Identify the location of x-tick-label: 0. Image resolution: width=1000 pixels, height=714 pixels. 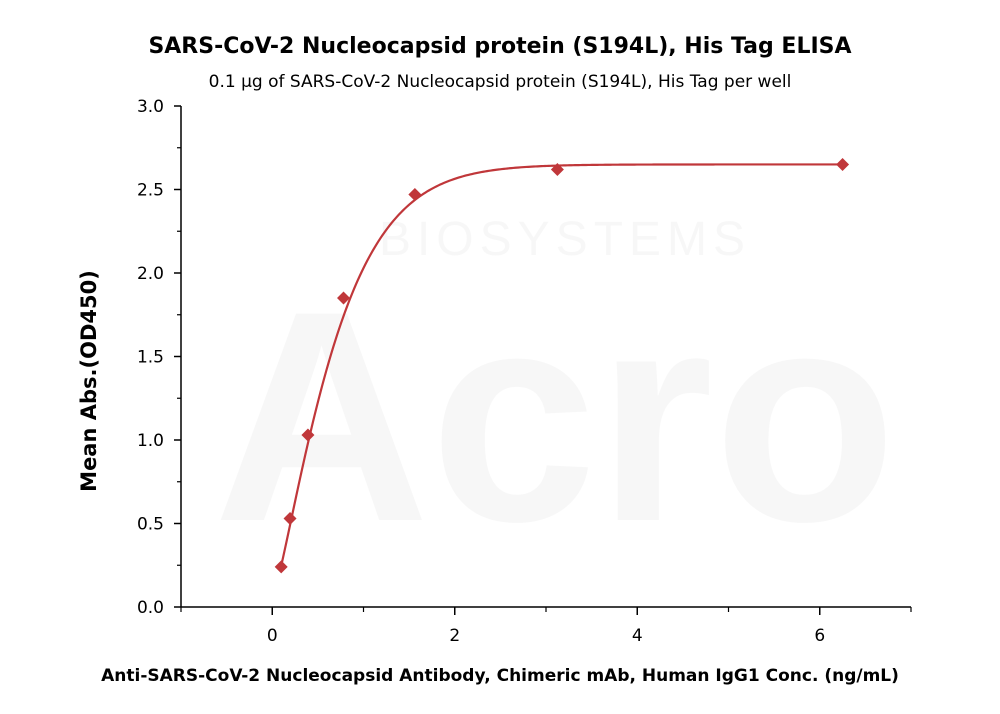
(272, 636).